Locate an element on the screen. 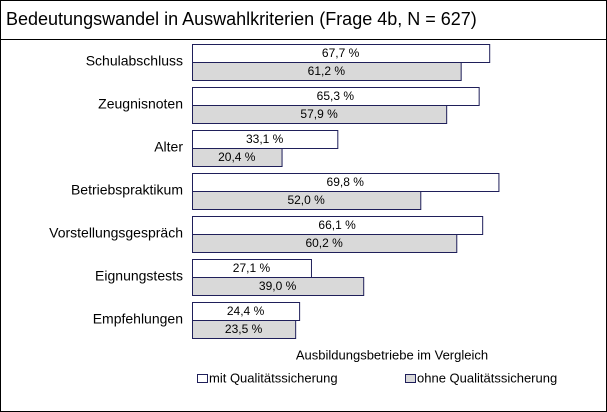 The height and width of the screenshot is (412, 607). value-label: 33,1 % is located at coordinates (265, 139).